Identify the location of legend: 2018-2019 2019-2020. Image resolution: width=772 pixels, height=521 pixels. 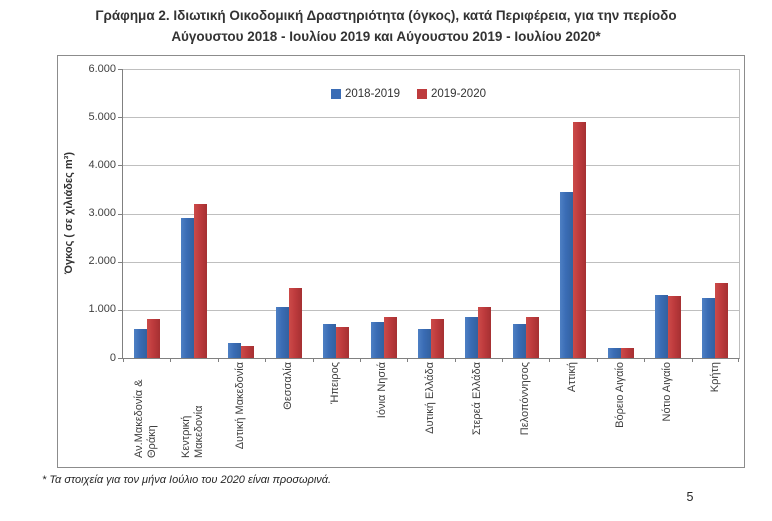
(408, 94).